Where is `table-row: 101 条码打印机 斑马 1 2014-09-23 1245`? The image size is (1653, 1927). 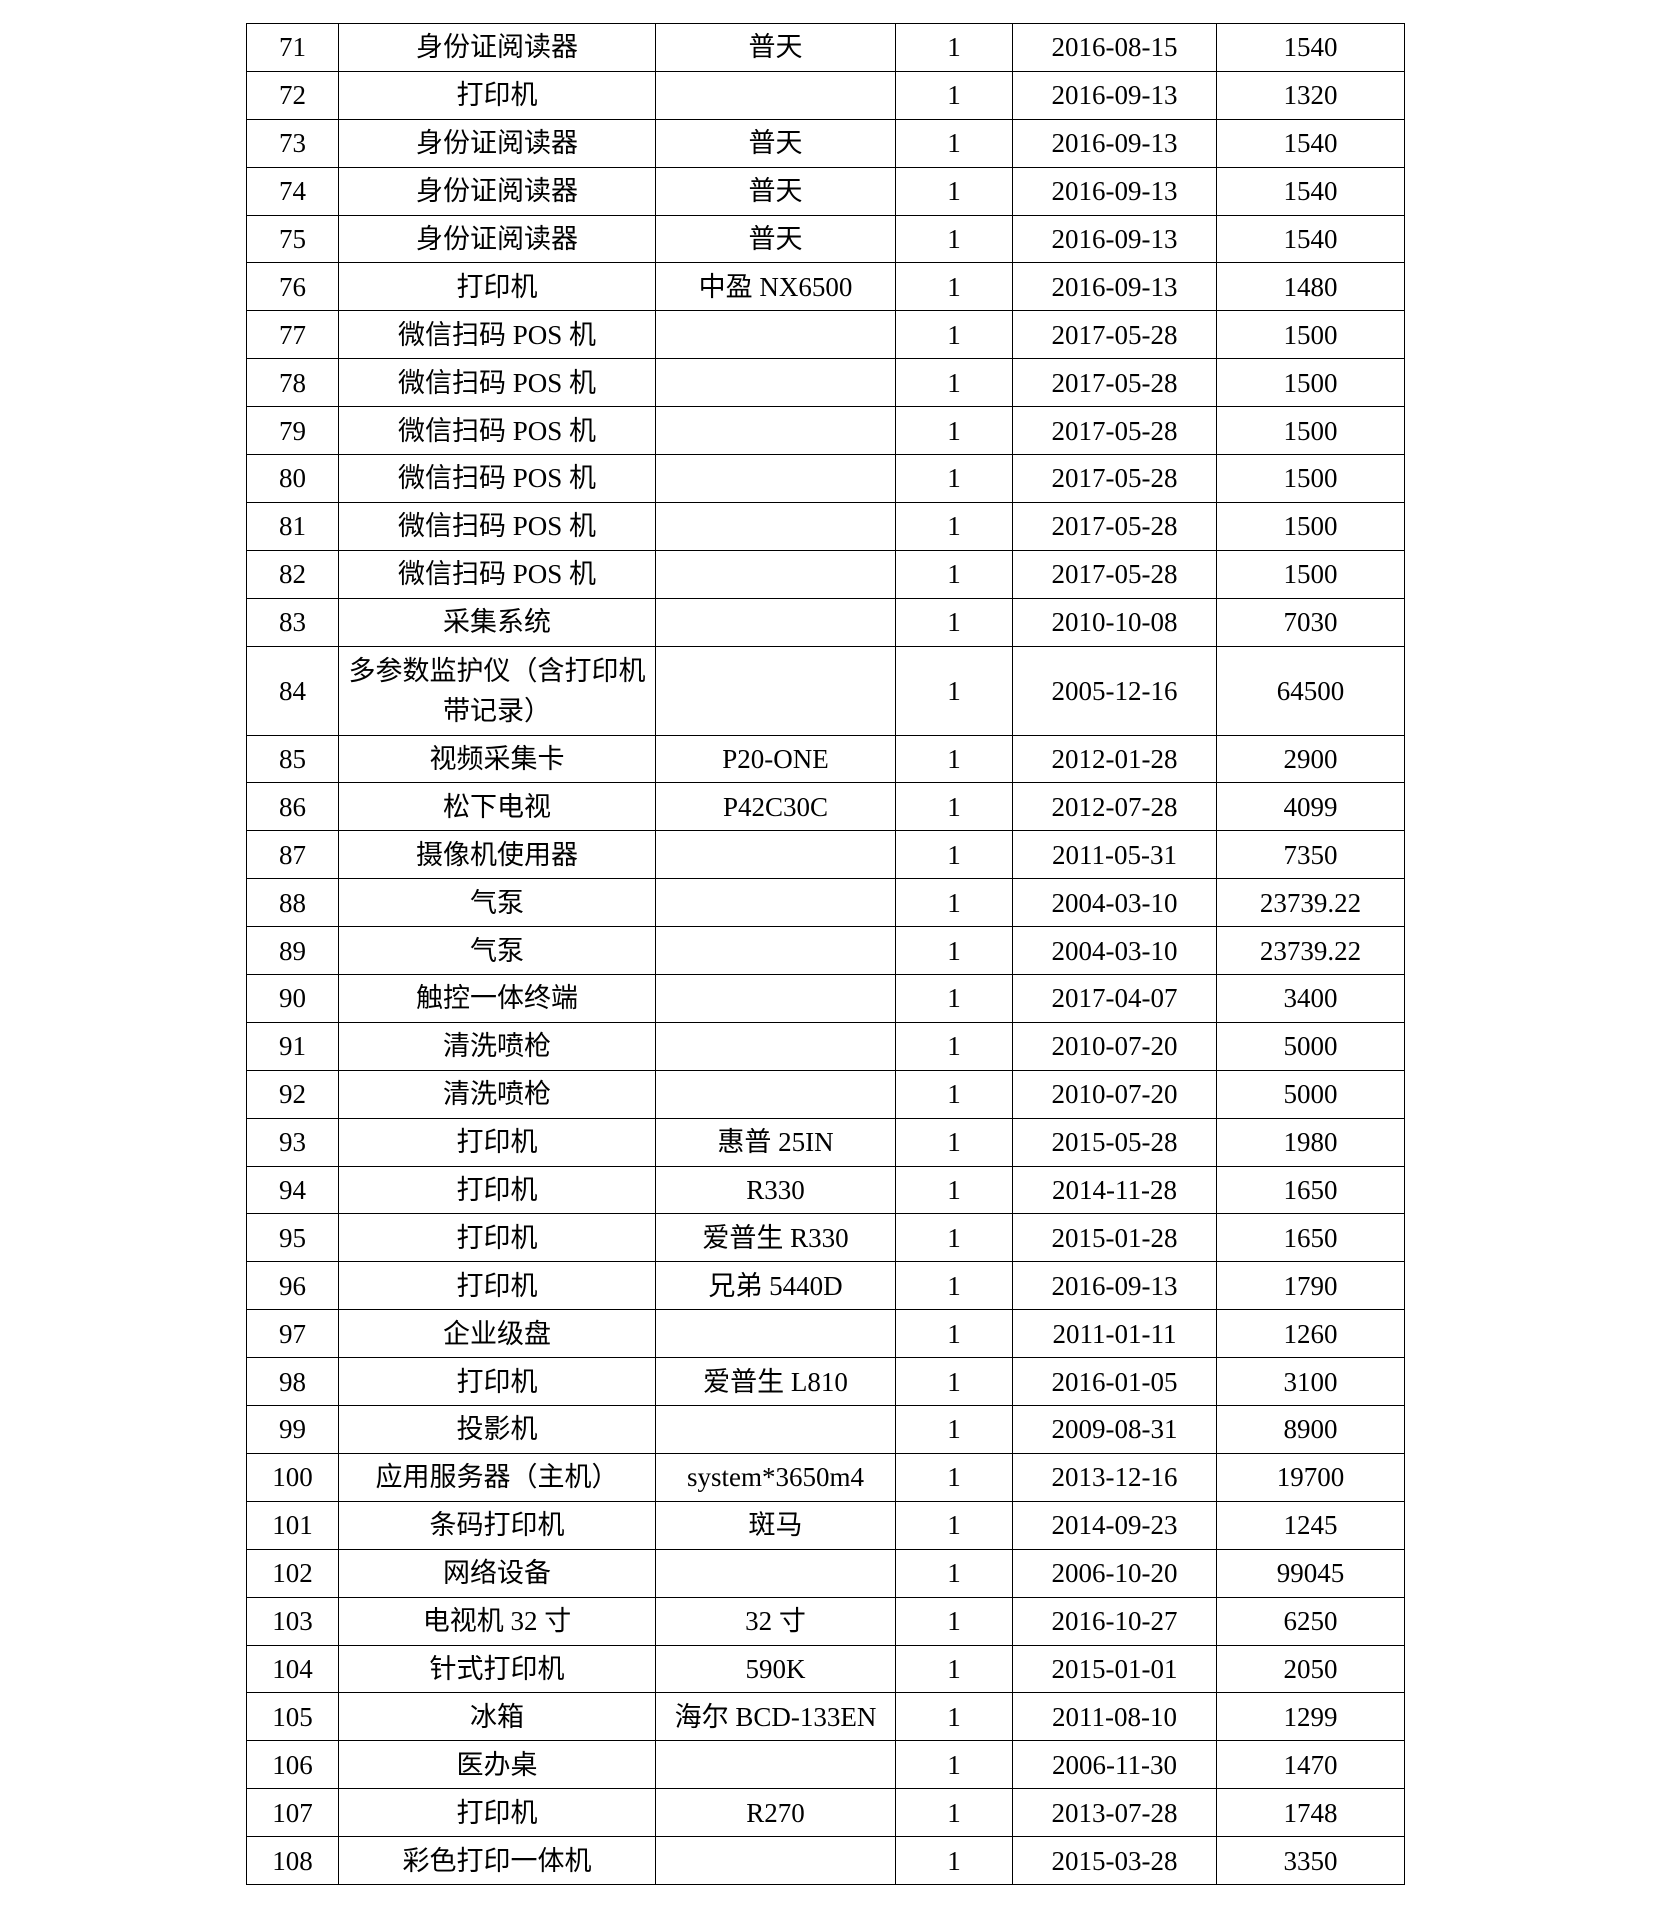 table-row: 101 条码打印机 斑马 1 2014-09-23 1245 is located at coordinates (825, 1525).